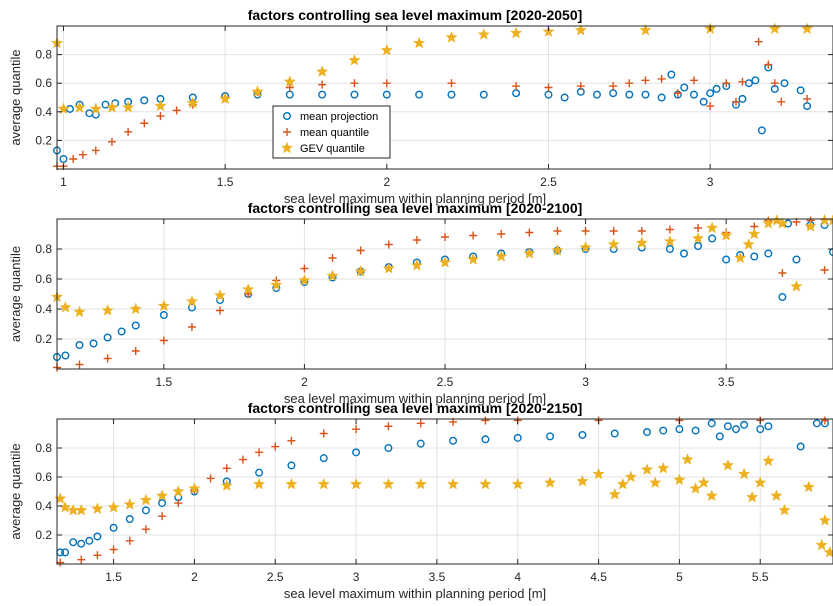  Describe the element at coordinates (63, 182) in the screenshot. I see `x-tick-label: 1` at that location.